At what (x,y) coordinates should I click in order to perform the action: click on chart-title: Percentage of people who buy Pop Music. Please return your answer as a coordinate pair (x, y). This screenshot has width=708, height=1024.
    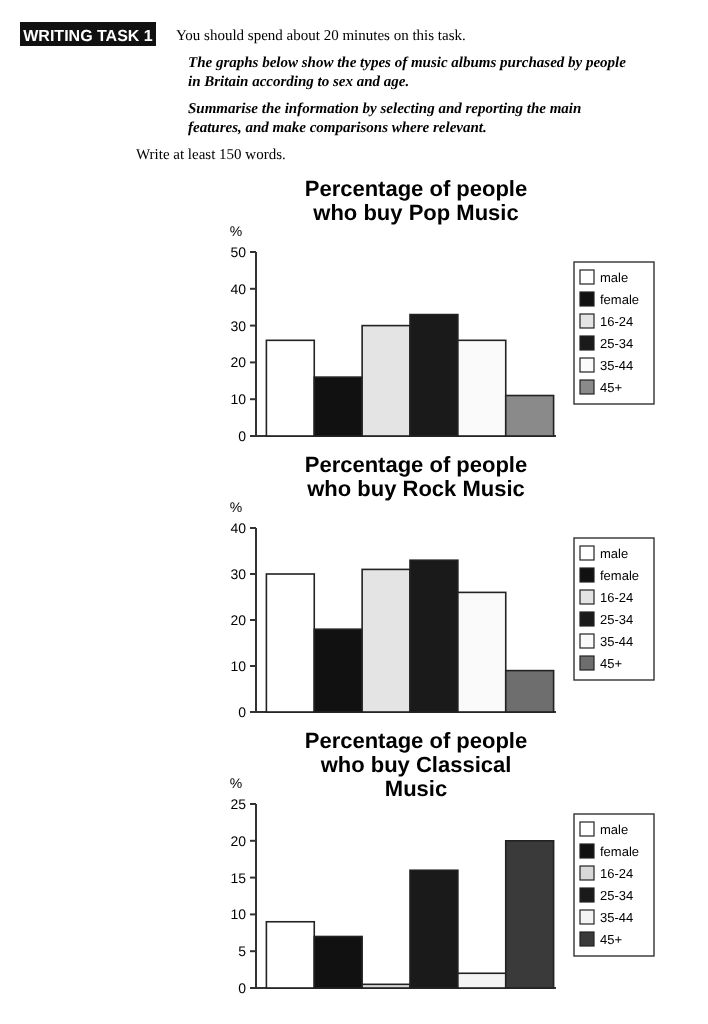
    Looking at the image, I should click on (416, 202).